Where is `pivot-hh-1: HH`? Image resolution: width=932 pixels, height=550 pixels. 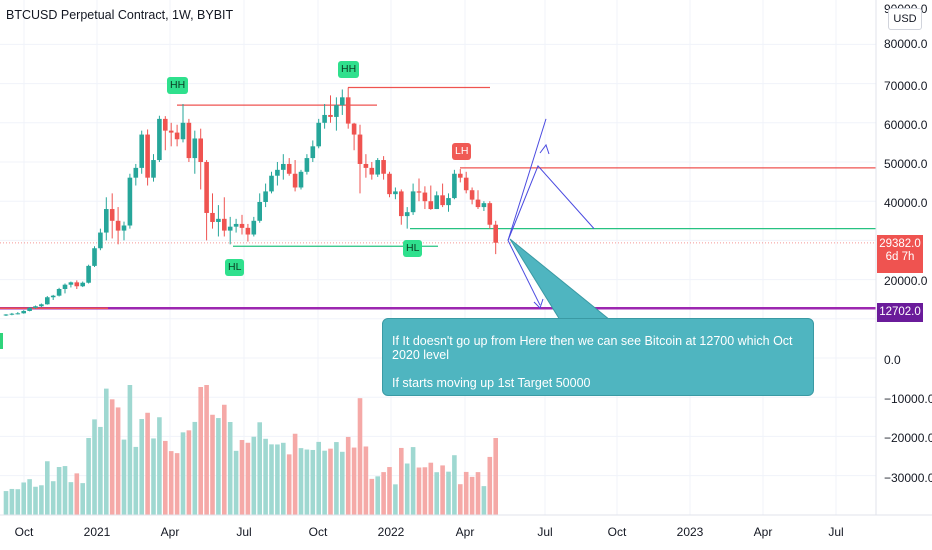 pivot-hh-1: HH is located at coordinates (178, 85).